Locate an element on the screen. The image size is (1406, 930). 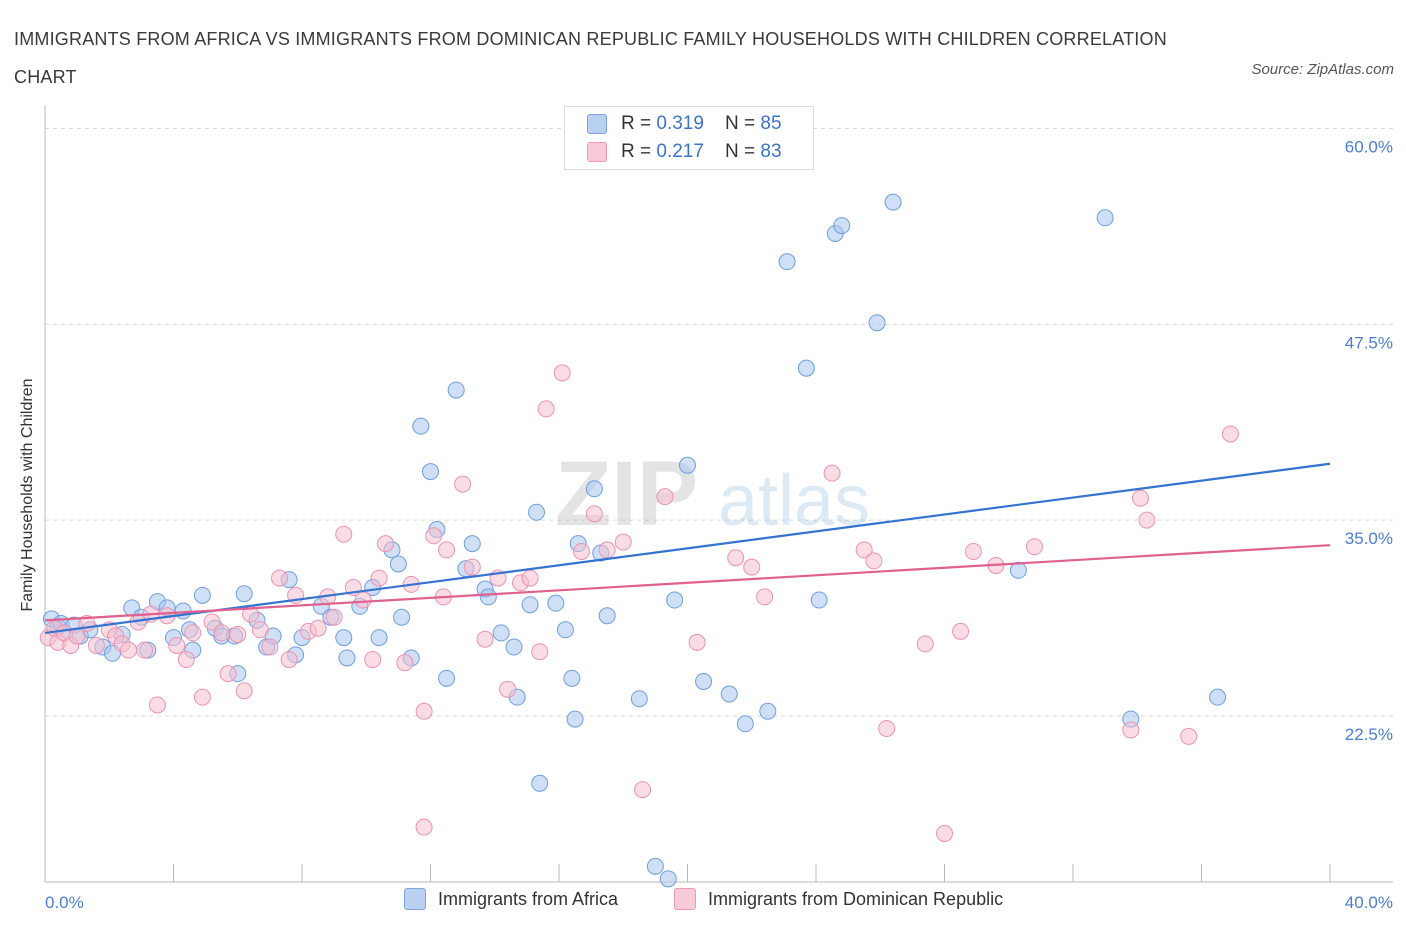
legend-row-dominican: R = 0.217 N = 83 is located at coordinates (684, 152).